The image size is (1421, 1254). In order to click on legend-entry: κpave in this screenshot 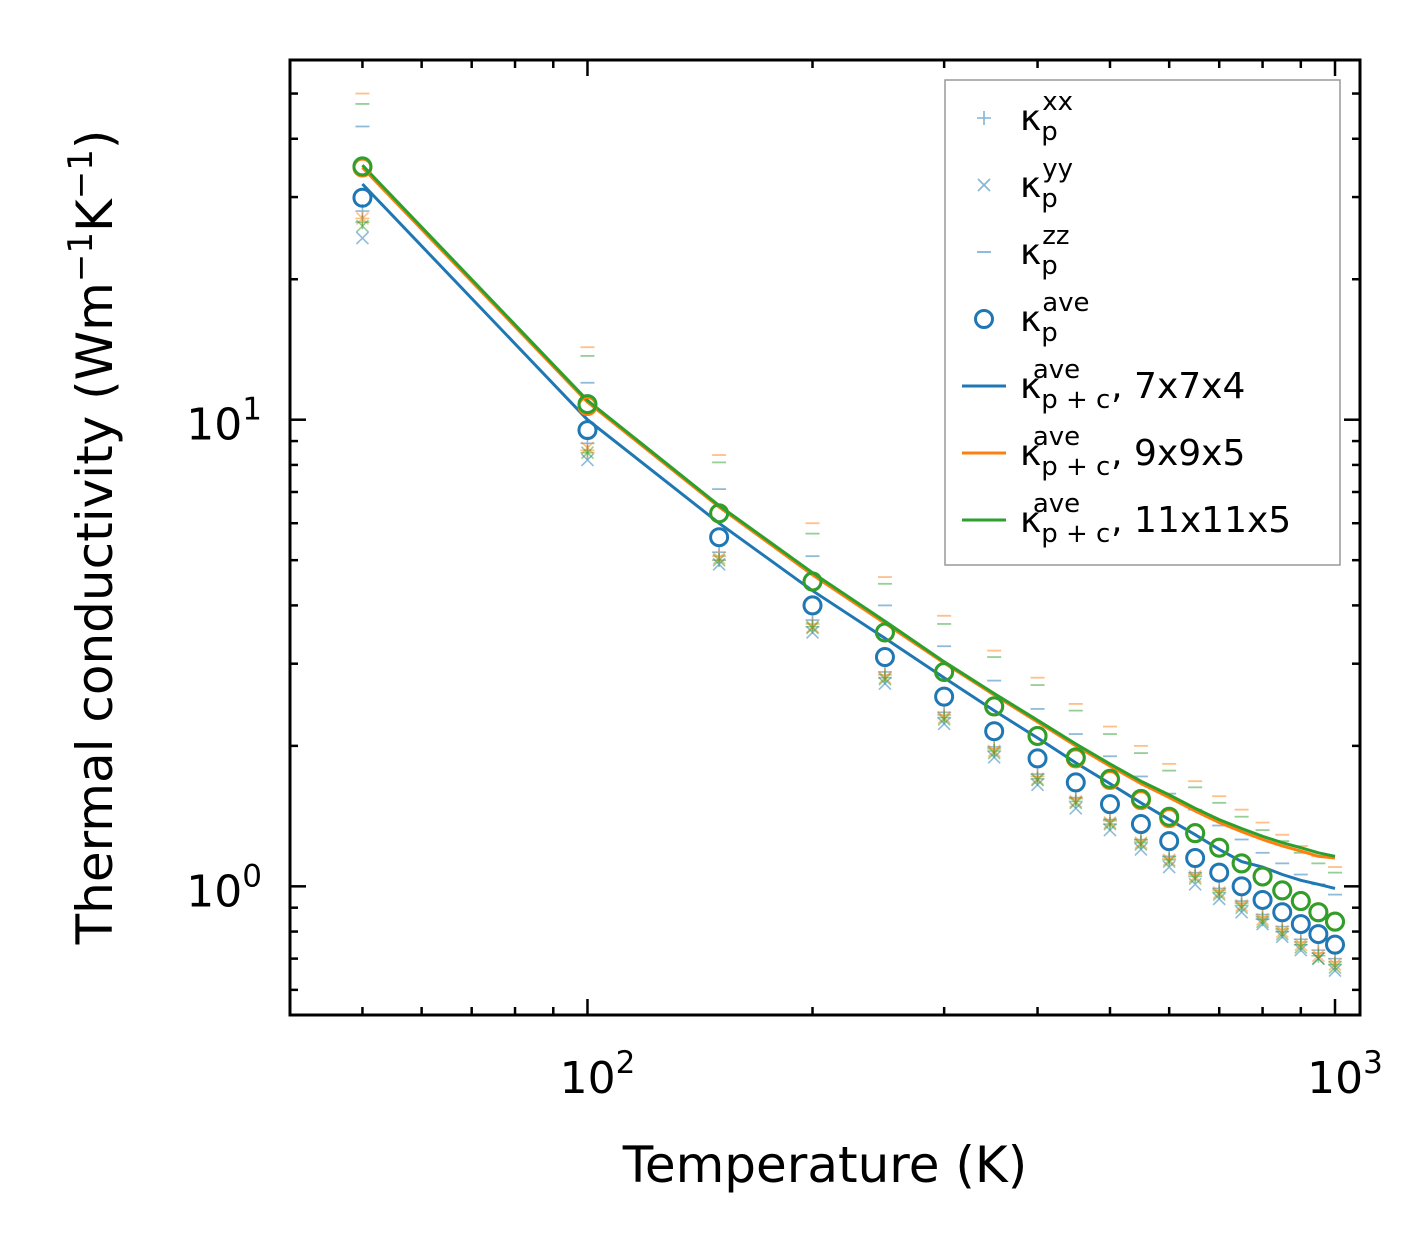, I will do `click(1032, 318)`.